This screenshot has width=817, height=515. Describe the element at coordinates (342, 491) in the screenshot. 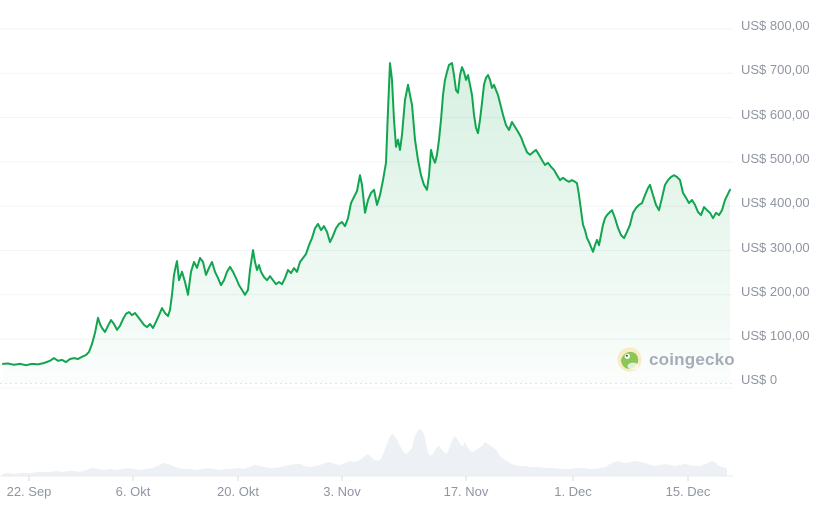

I see `x-axis-label-3: 3. Nov` at that location.